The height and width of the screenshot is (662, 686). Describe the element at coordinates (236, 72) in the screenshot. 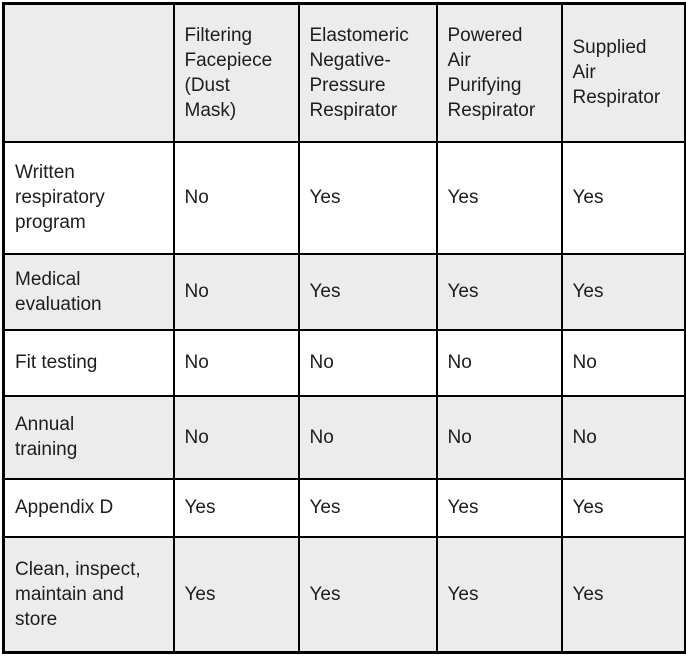

I see `column-header-filtering-facepiece: Filtering Facepiece (Dust Mask)` at that location.